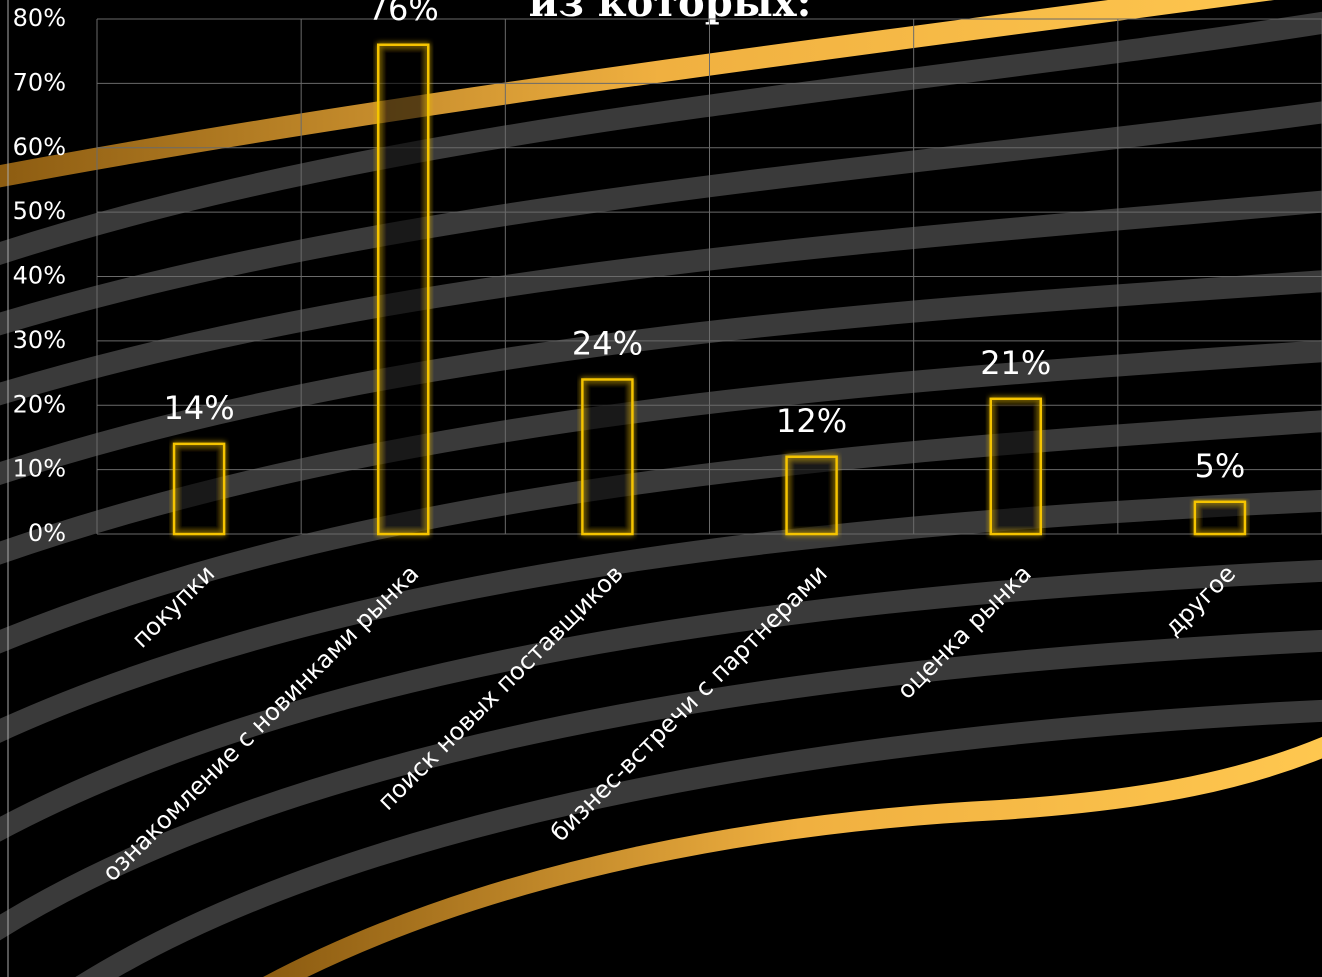 The image size is (1322, 977). Describe the element at coordinates (39, 469) in the screenshot. I see `y-tick-label: 10%` at that location.